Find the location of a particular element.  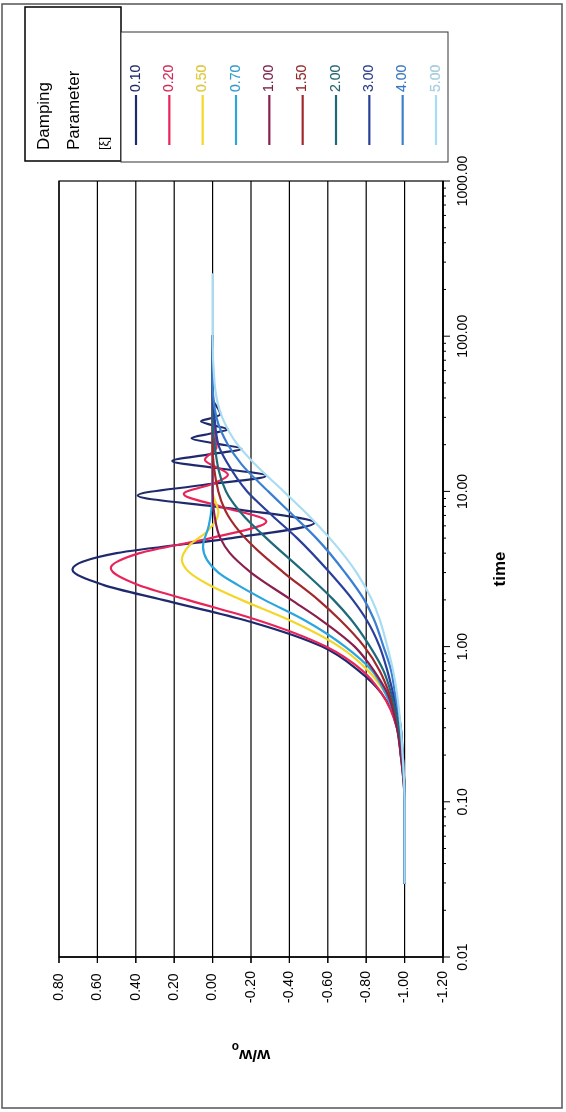

text: 1.00 is located at coordinates (268, 78).